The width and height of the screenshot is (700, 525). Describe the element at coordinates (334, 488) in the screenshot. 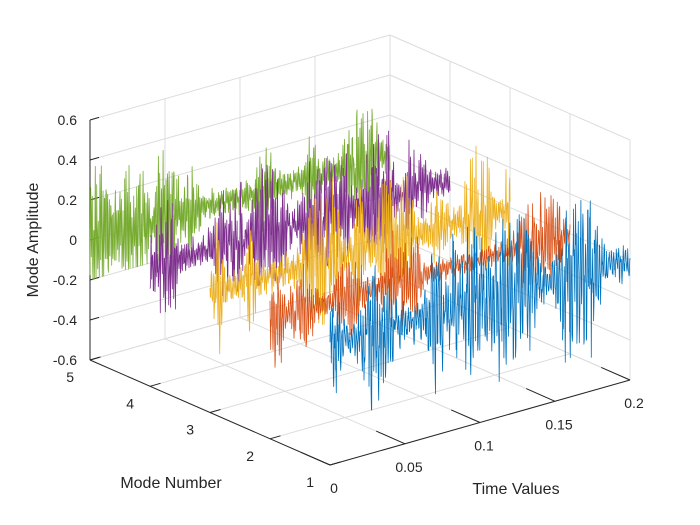

I see `x-tick-label: 0` at that location.